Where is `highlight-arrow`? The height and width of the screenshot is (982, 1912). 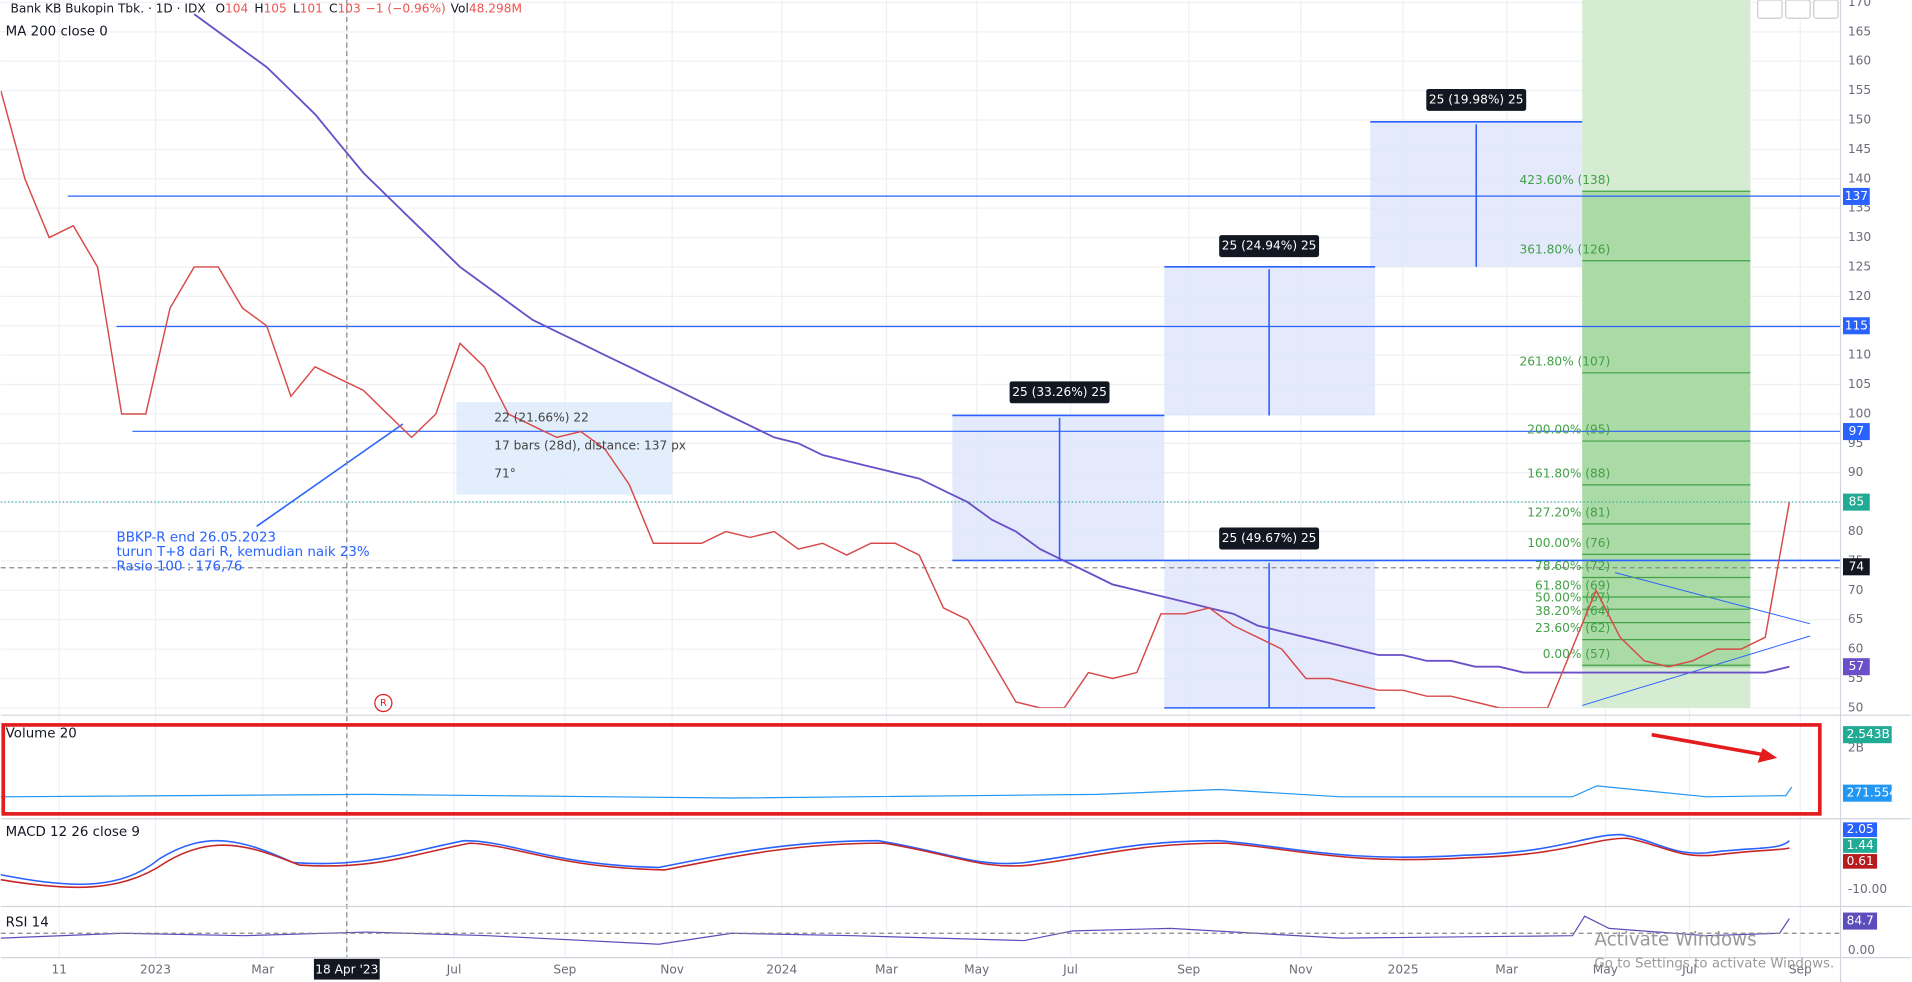
highlight-arrow is located at coordinates (1709, 745).